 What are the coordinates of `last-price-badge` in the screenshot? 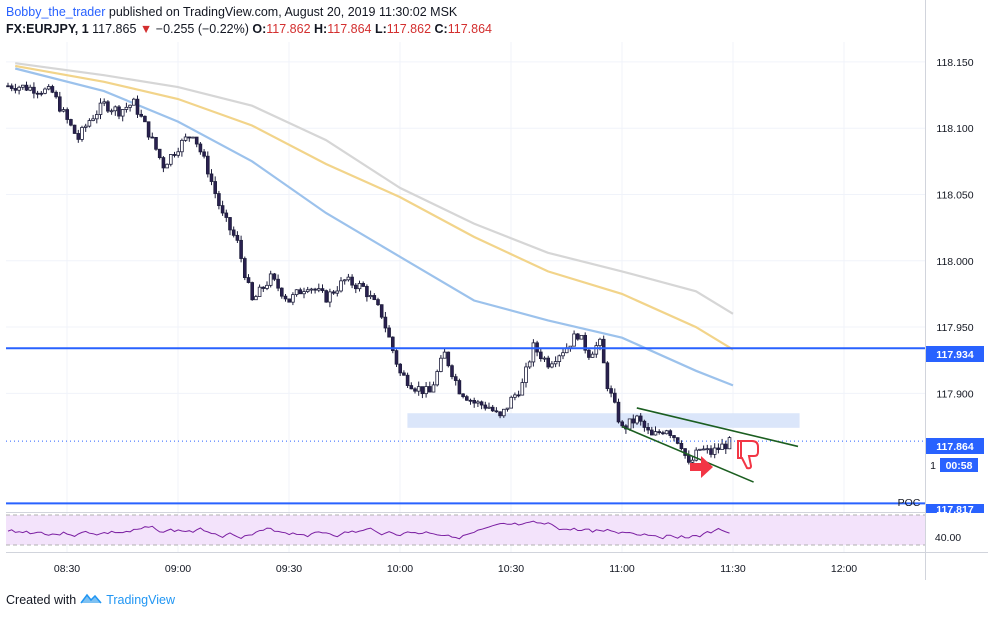 It's located at (955, 446).